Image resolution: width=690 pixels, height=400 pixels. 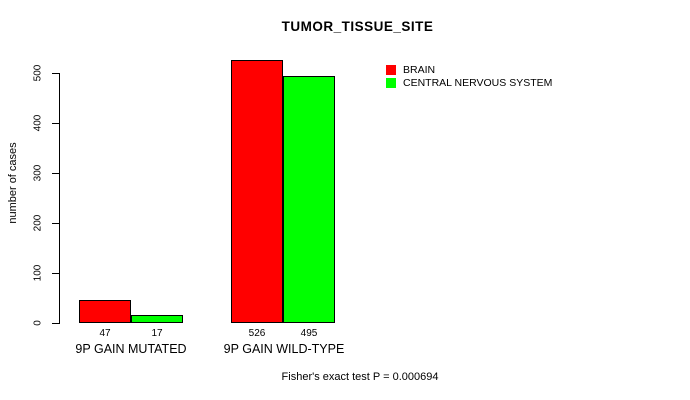 What do you see at coordinates (38, 223) in the screenshot?
I see `y-tick-label: 200` at bounding box center [38, 223].